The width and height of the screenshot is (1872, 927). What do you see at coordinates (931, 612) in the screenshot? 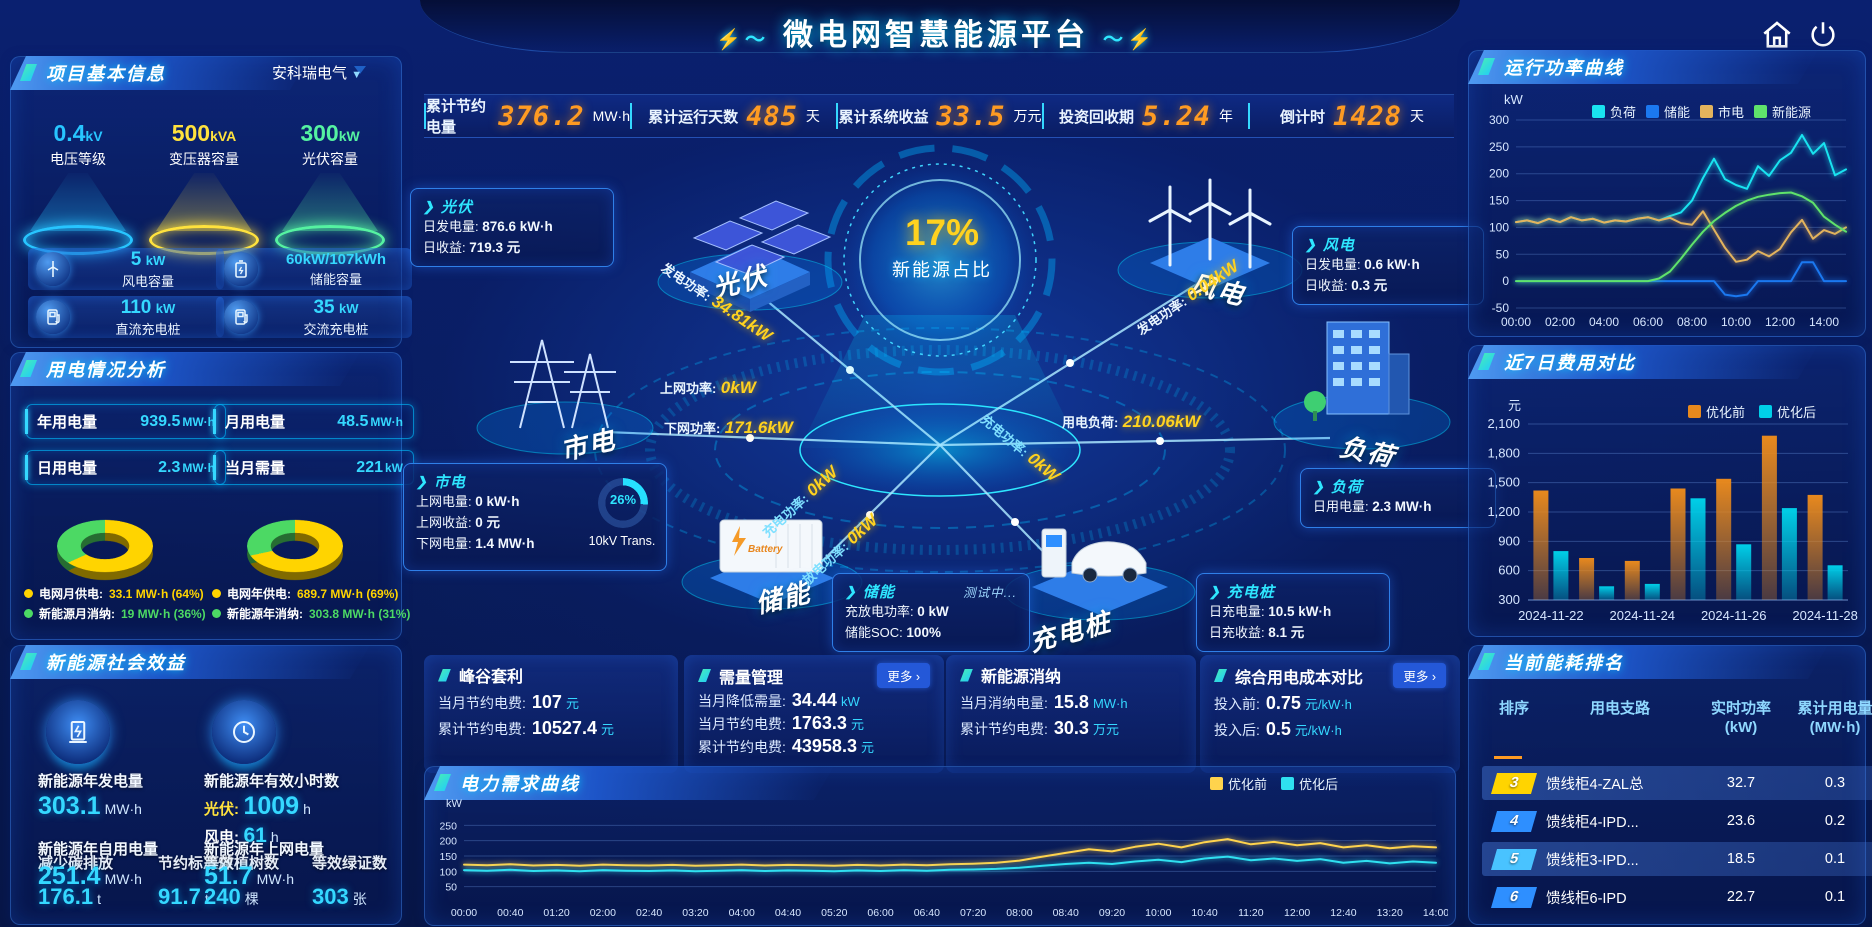
I see `storage-info-card: ❯ 储能 测试中... 充放电功率: 0 kW 储能SOC: 100%` at bounding box center [931, 612].